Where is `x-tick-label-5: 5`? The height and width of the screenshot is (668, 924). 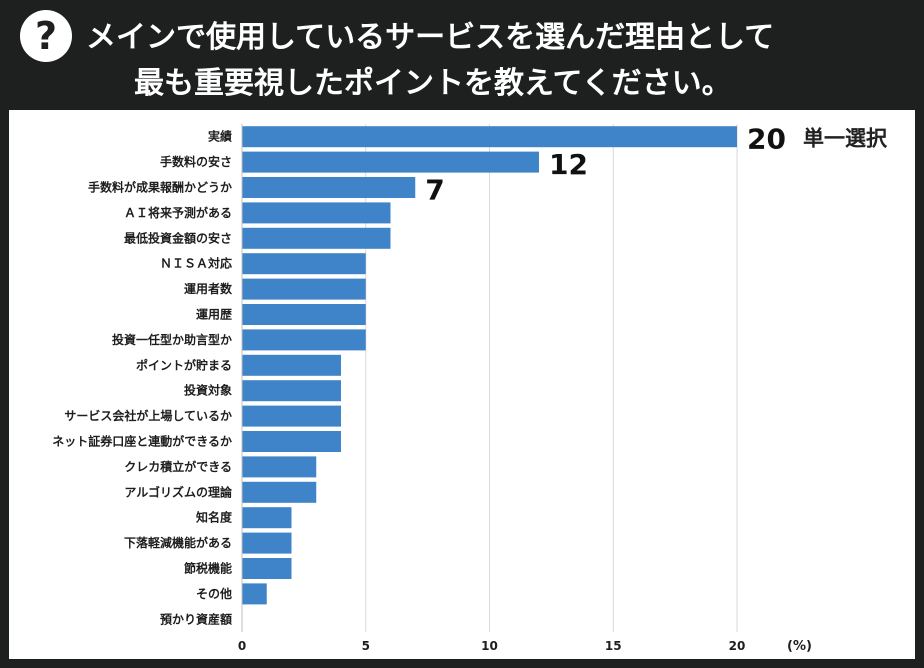 x-tick-label-5: 5 is located at coordinates (366, 646).